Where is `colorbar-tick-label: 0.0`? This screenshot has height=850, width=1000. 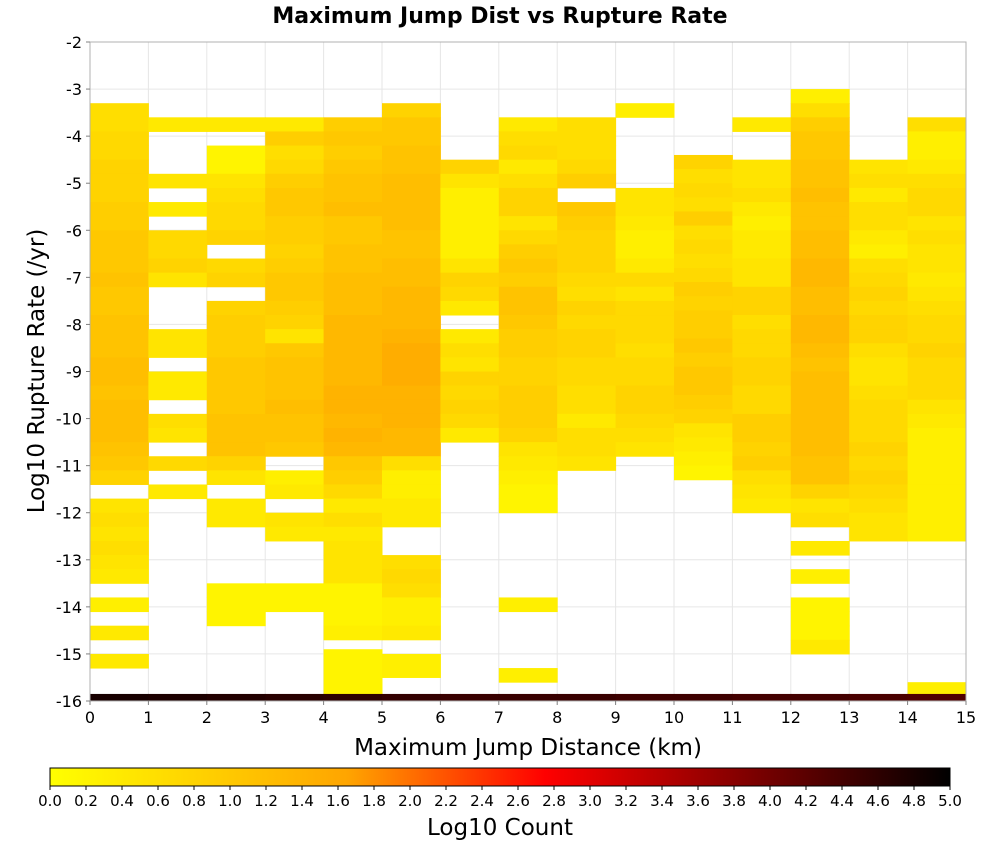 colorbar-tick-label: 0.0 is located at coordinates (50, 801).